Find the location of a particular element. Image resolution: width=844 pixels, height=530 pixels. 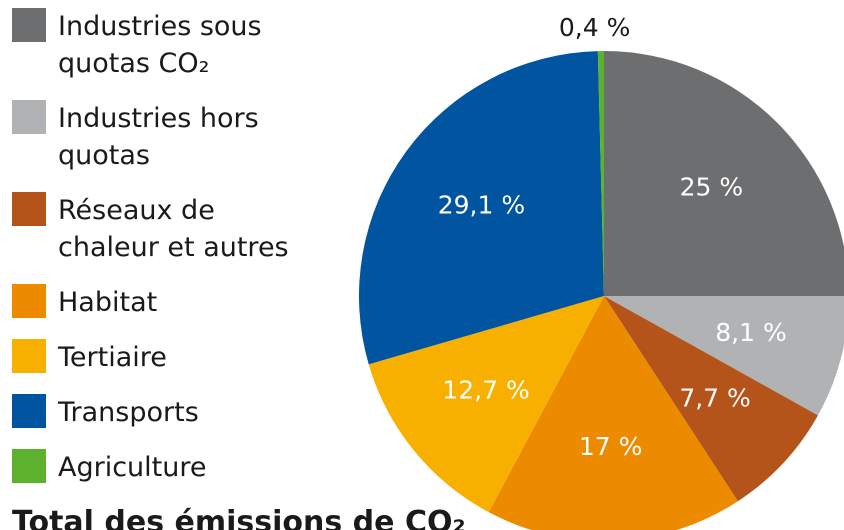

legend-label: Habitat is located at coordinates (107, 302).